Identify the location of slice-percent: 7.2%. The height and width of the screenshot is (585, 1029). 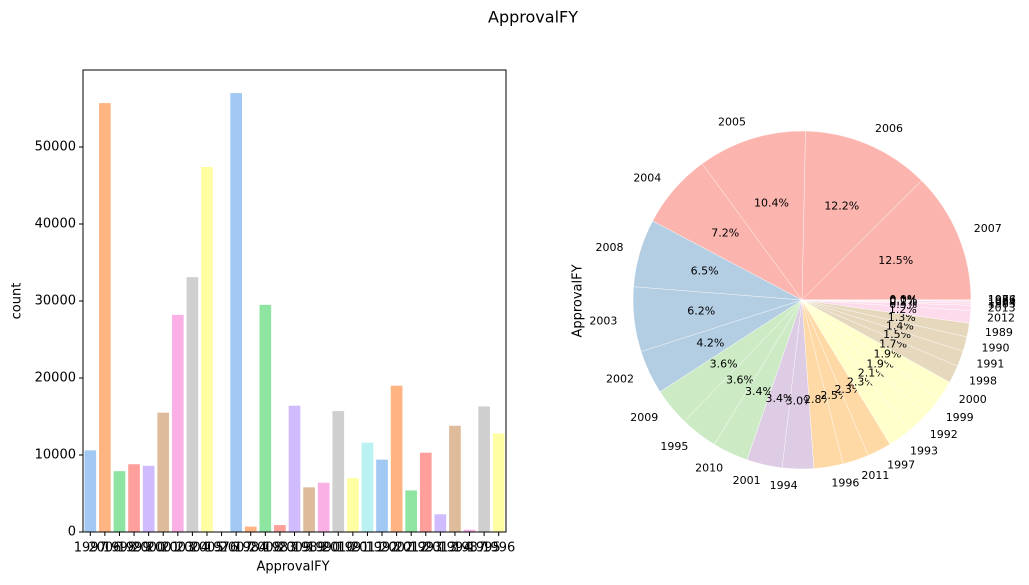
(725, 233).